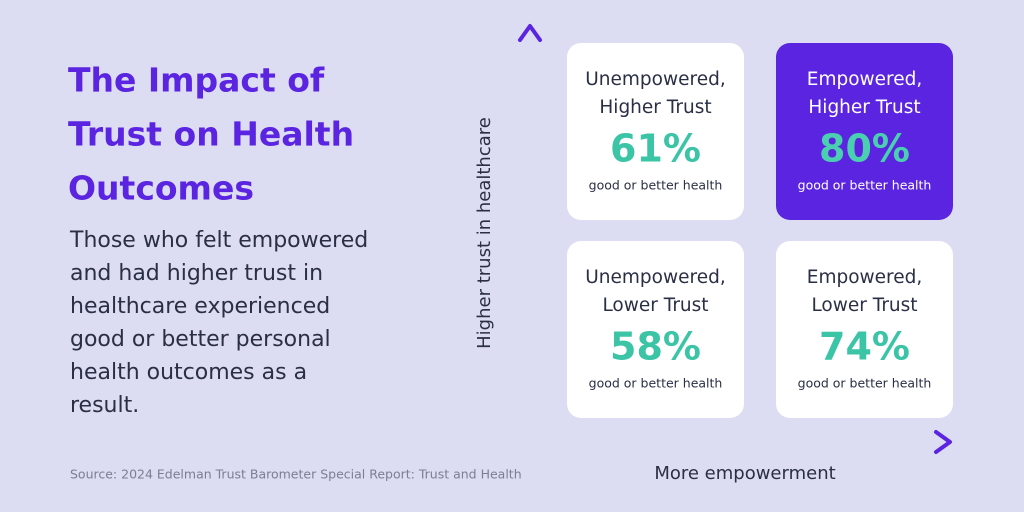 Image resolution: width=1024 pixels, height=512 pixels. Describe the element at coordinates (188, 372) in the screenshot. I see `body-line: health outcomes as a` at that location.